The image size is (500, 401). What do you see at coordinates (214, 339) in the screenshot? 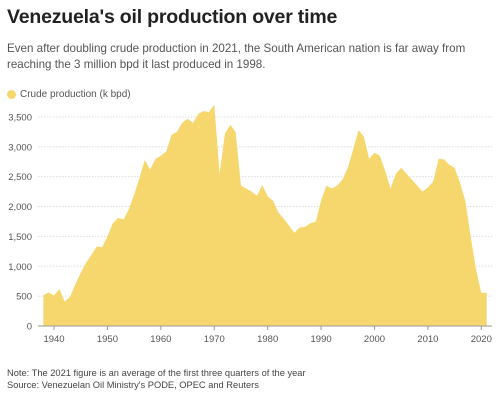
I see `x-tick-label: 1970` at bounding box center [214, 339].